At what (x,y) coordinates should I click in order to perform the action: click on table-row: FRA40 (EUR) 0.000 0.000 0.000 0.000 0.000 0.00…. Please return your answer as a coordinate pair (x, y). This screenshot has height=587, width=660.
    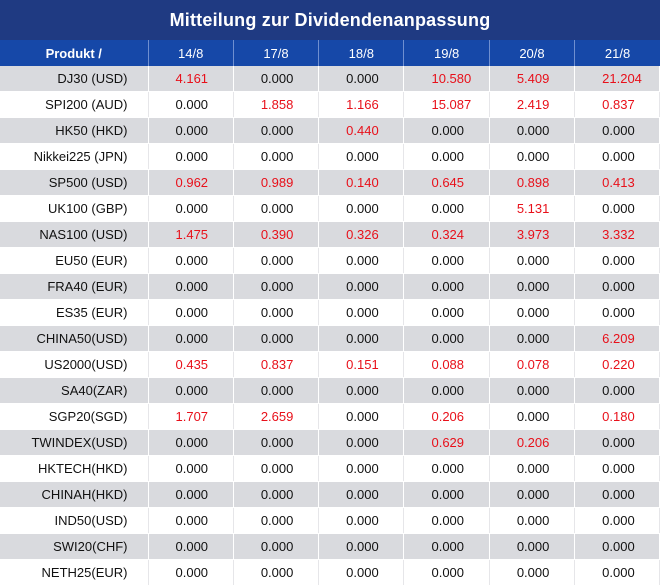
    Looking at the image, I should click on (330, 286).